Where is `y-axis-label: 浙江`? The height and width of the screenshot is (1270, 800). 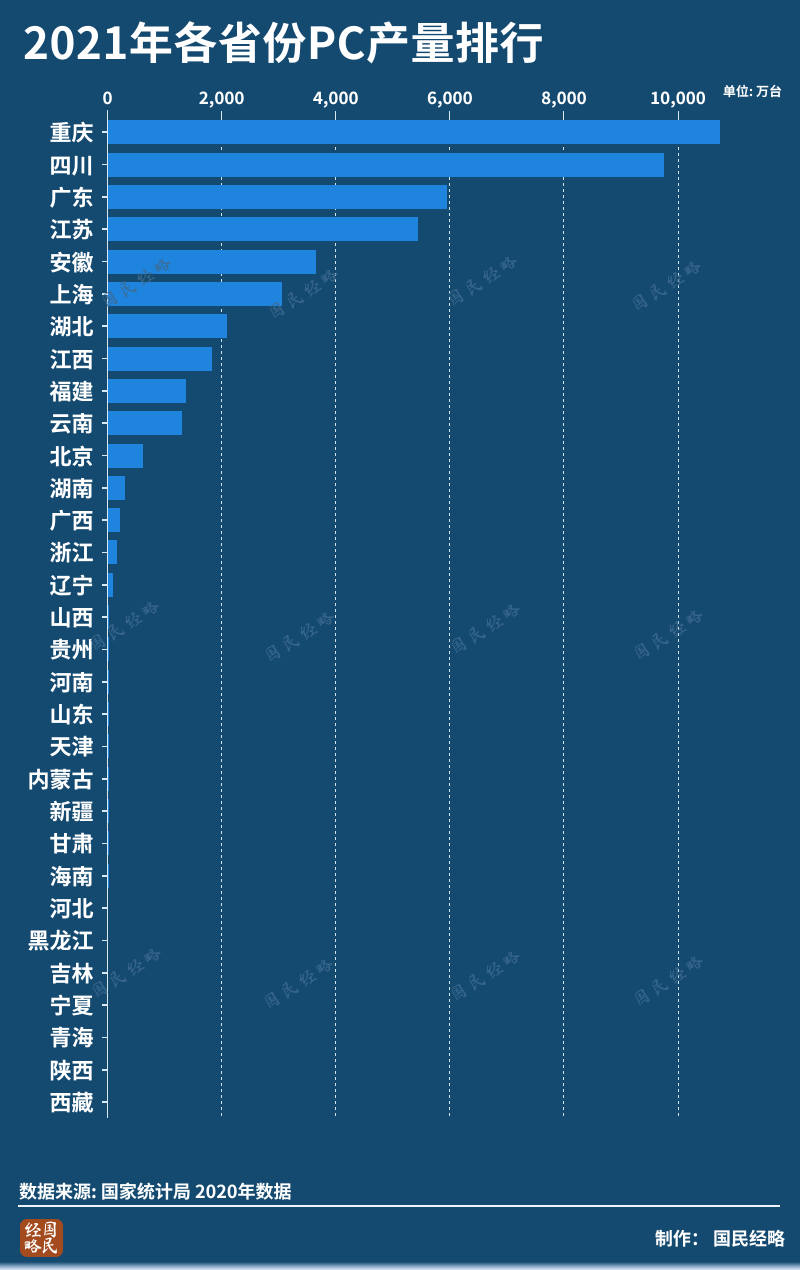 y-axis-label: 浙江 is located at coordinates (71, 551).